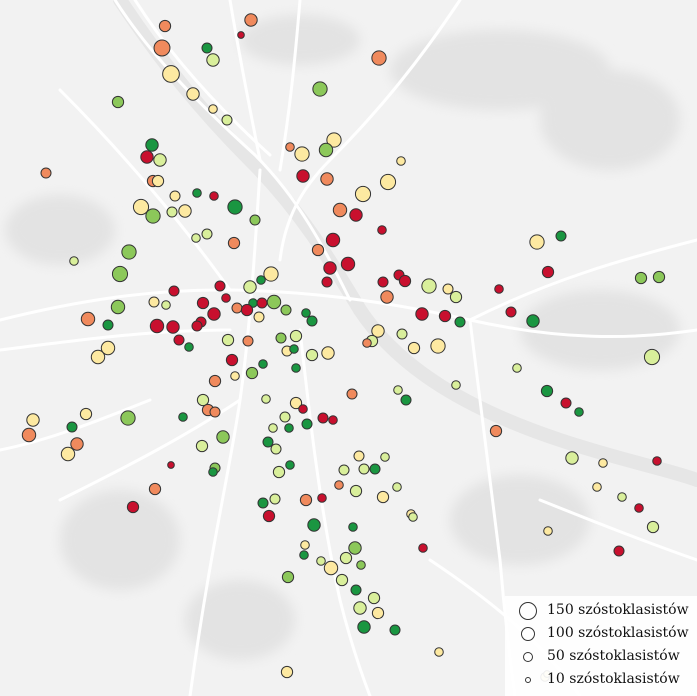 The image size is (697, 696). What do you see at coordinates (601, 680) in the screenshot?
I see `legend-row-10: 10 szóstoklasistów` at bounding box center [601, 680].